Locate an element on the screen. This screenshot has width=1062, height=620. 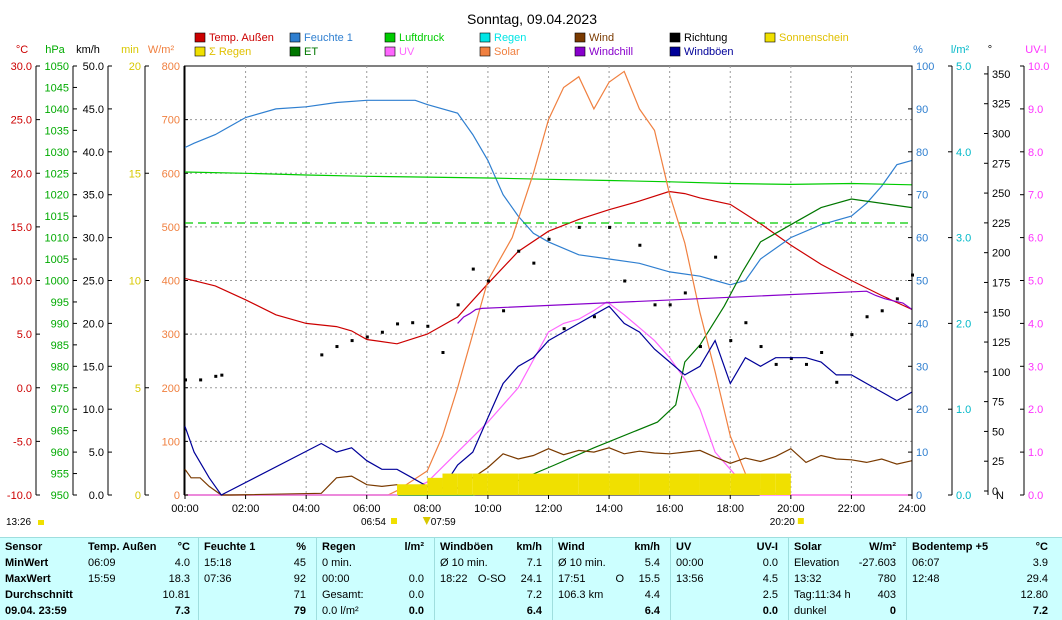
left-time-label: 13:26 is located at coordinates (18, 522).